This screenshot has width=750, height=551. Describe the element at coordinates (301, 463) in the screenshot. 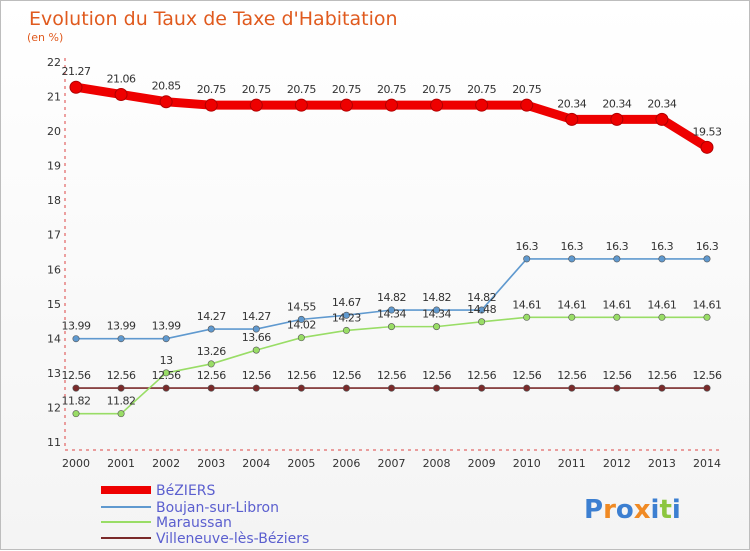

I see `x-tick-label: 2005` at that location.